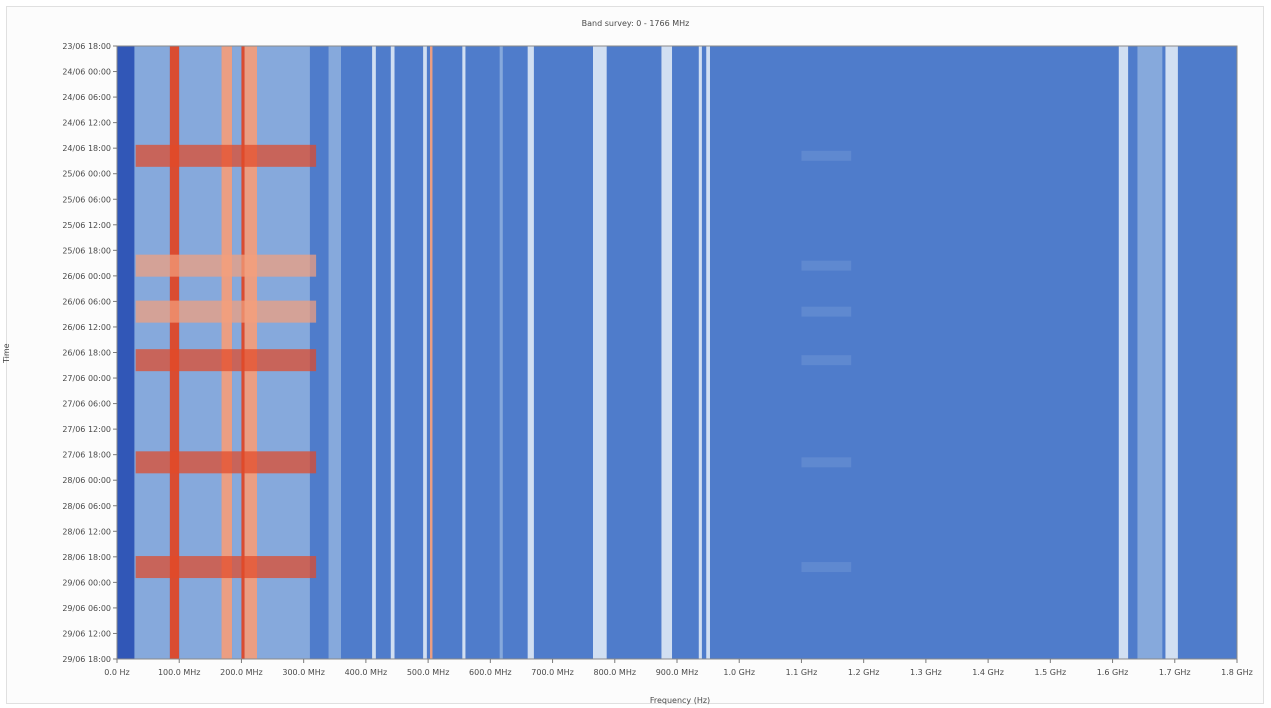 This screenshot has width=1271, height=708. Describe the element at coordinates (86, 148) in the screenshot. I see `y-tick-label-4: 24/06 18:00` at that location.